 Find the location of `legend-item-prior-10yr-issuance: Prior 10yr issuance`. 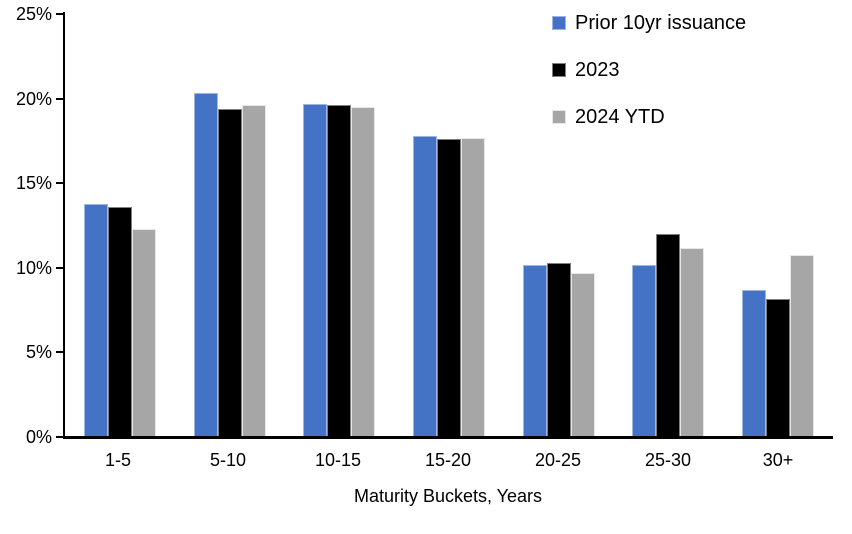

legend-item-prior-10yr-issuance: Prior 10yr issuance is located at coordinates (649, 23).